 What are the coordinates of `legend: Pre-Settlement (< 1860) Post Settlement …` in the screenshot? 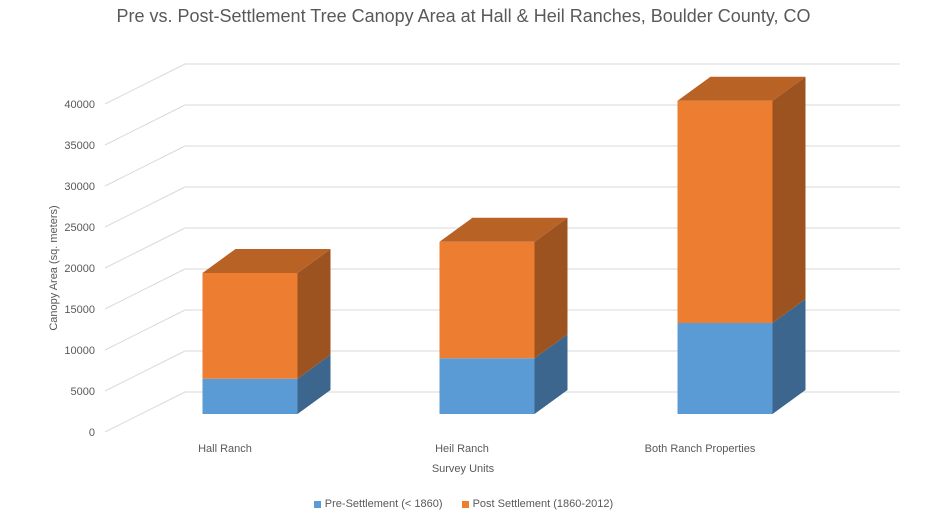 It's located at (463, 504).